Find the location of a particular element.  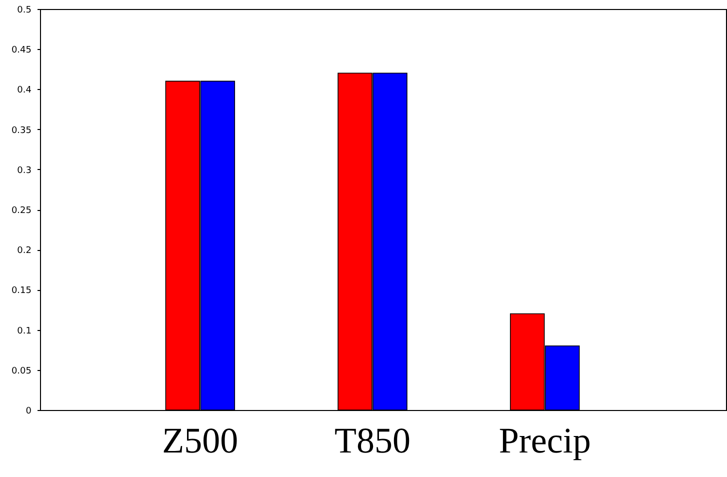

y-tick-label: 0.4 is located at coordinates (24, 91).